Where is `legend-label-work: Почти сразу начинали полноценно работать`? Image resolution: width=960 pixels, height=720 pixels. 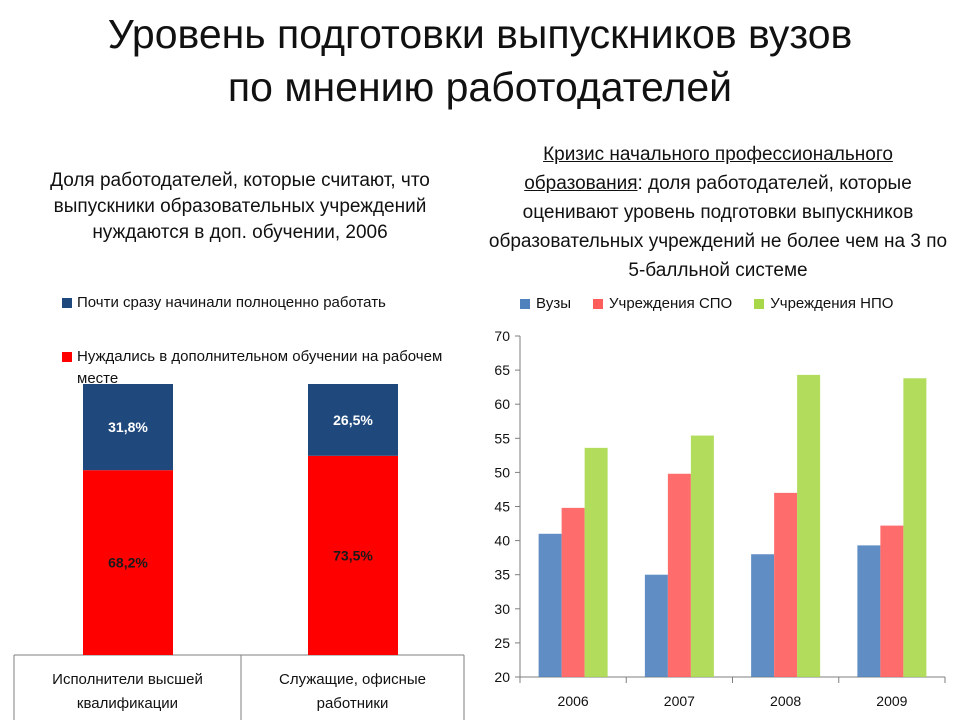 legend-label-work: Почти сразу начинали полноценно работать is located at coordinates (231, 302).